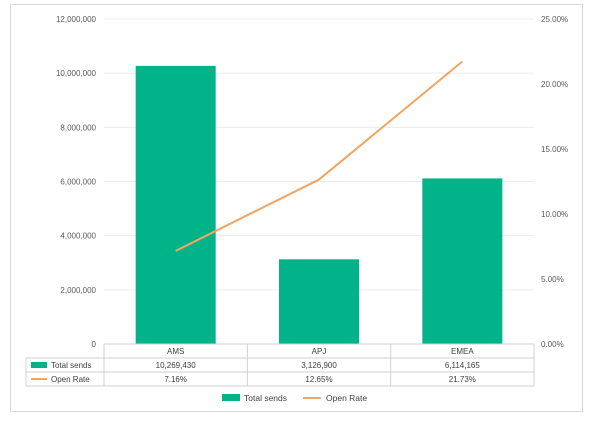 The width and height of the screenshot is (592, 423). What do you see at coordinates (319, 351) in the screenshot?
I see `category-label: APJ` at bounding box center [319, 351].